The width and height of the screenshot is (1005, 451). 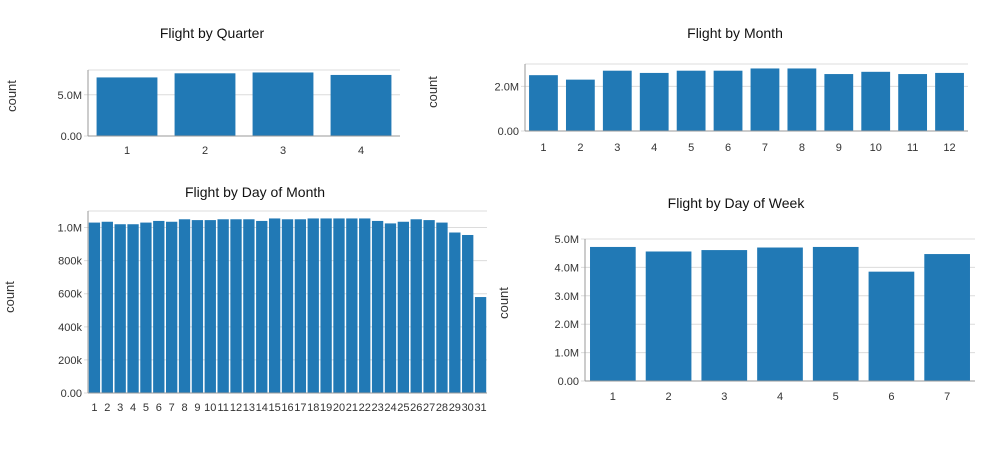 What do you see at coordinates (442, 408) in the screenshot?
I see `x-tick-label: 28` at bounding box center [442, 408].